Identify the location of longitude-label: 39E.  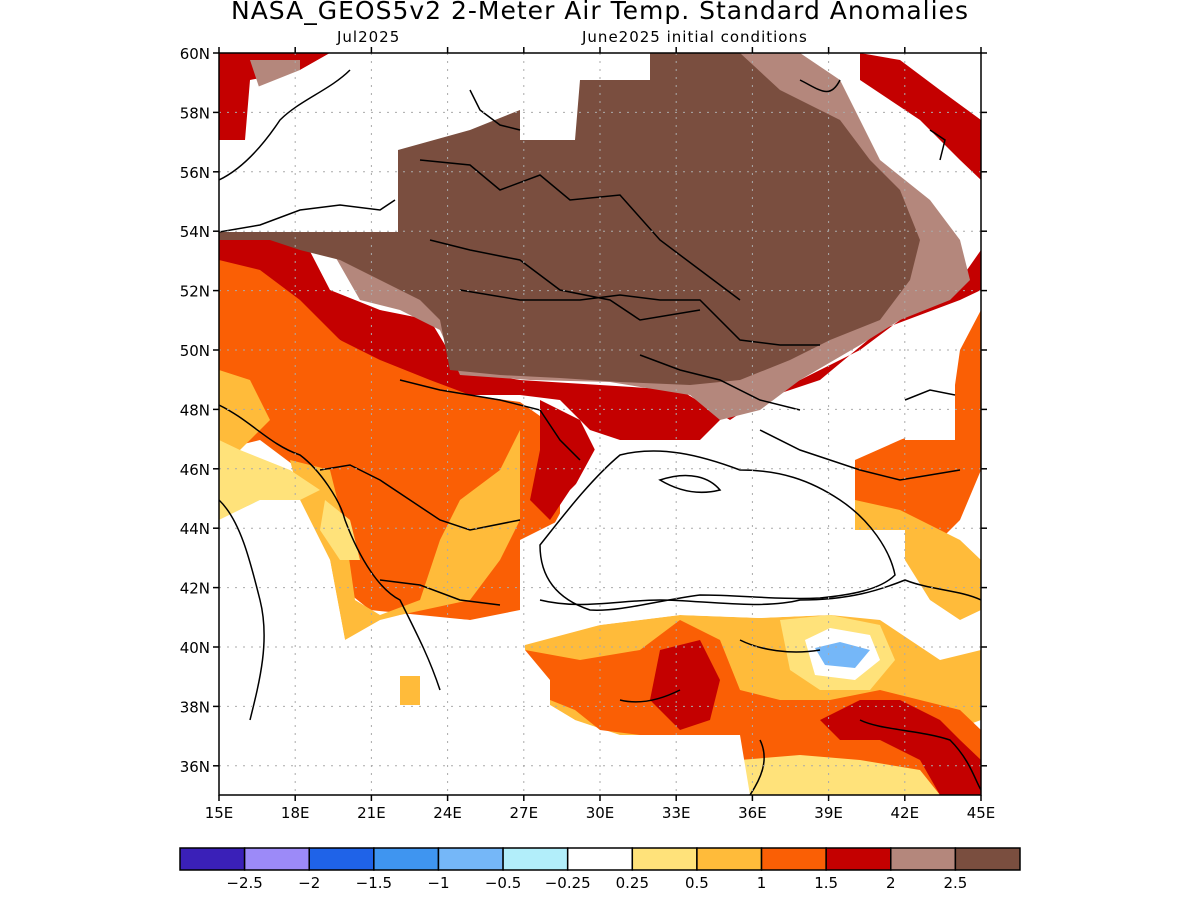
(828, 813).